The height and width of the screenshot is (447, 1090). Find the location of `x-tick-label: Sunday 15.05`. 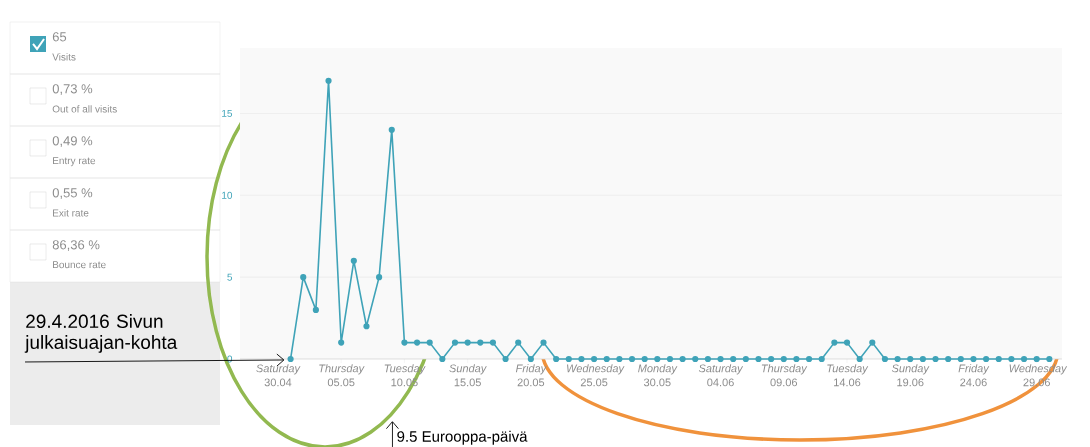

x-tick-label: Sunday 15.05 is located at coordinates (468, 375).